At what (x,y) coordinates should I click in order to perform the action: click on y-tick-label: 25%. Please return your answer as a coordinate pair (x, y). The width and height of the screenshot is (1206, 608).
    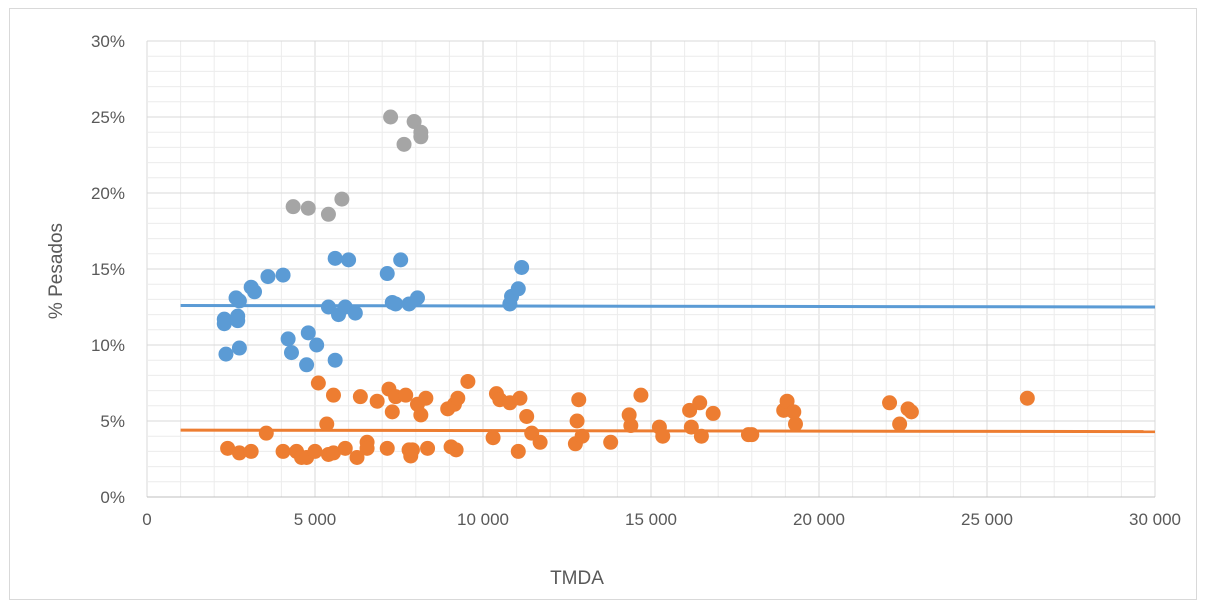
    Looking at the image, I should click on (108, 117).